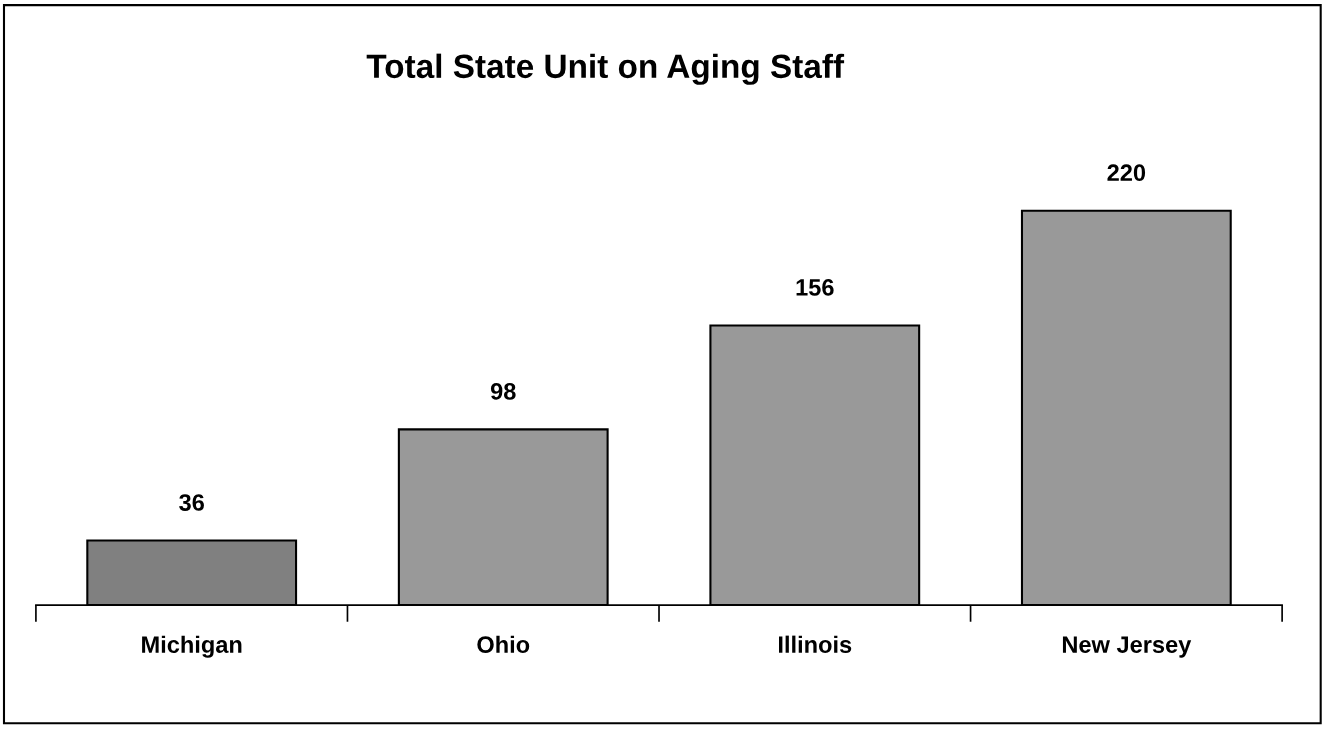  Describe the element at coordinates (1126, 173) in the screenshot. I see `data-label: 220` at that location.